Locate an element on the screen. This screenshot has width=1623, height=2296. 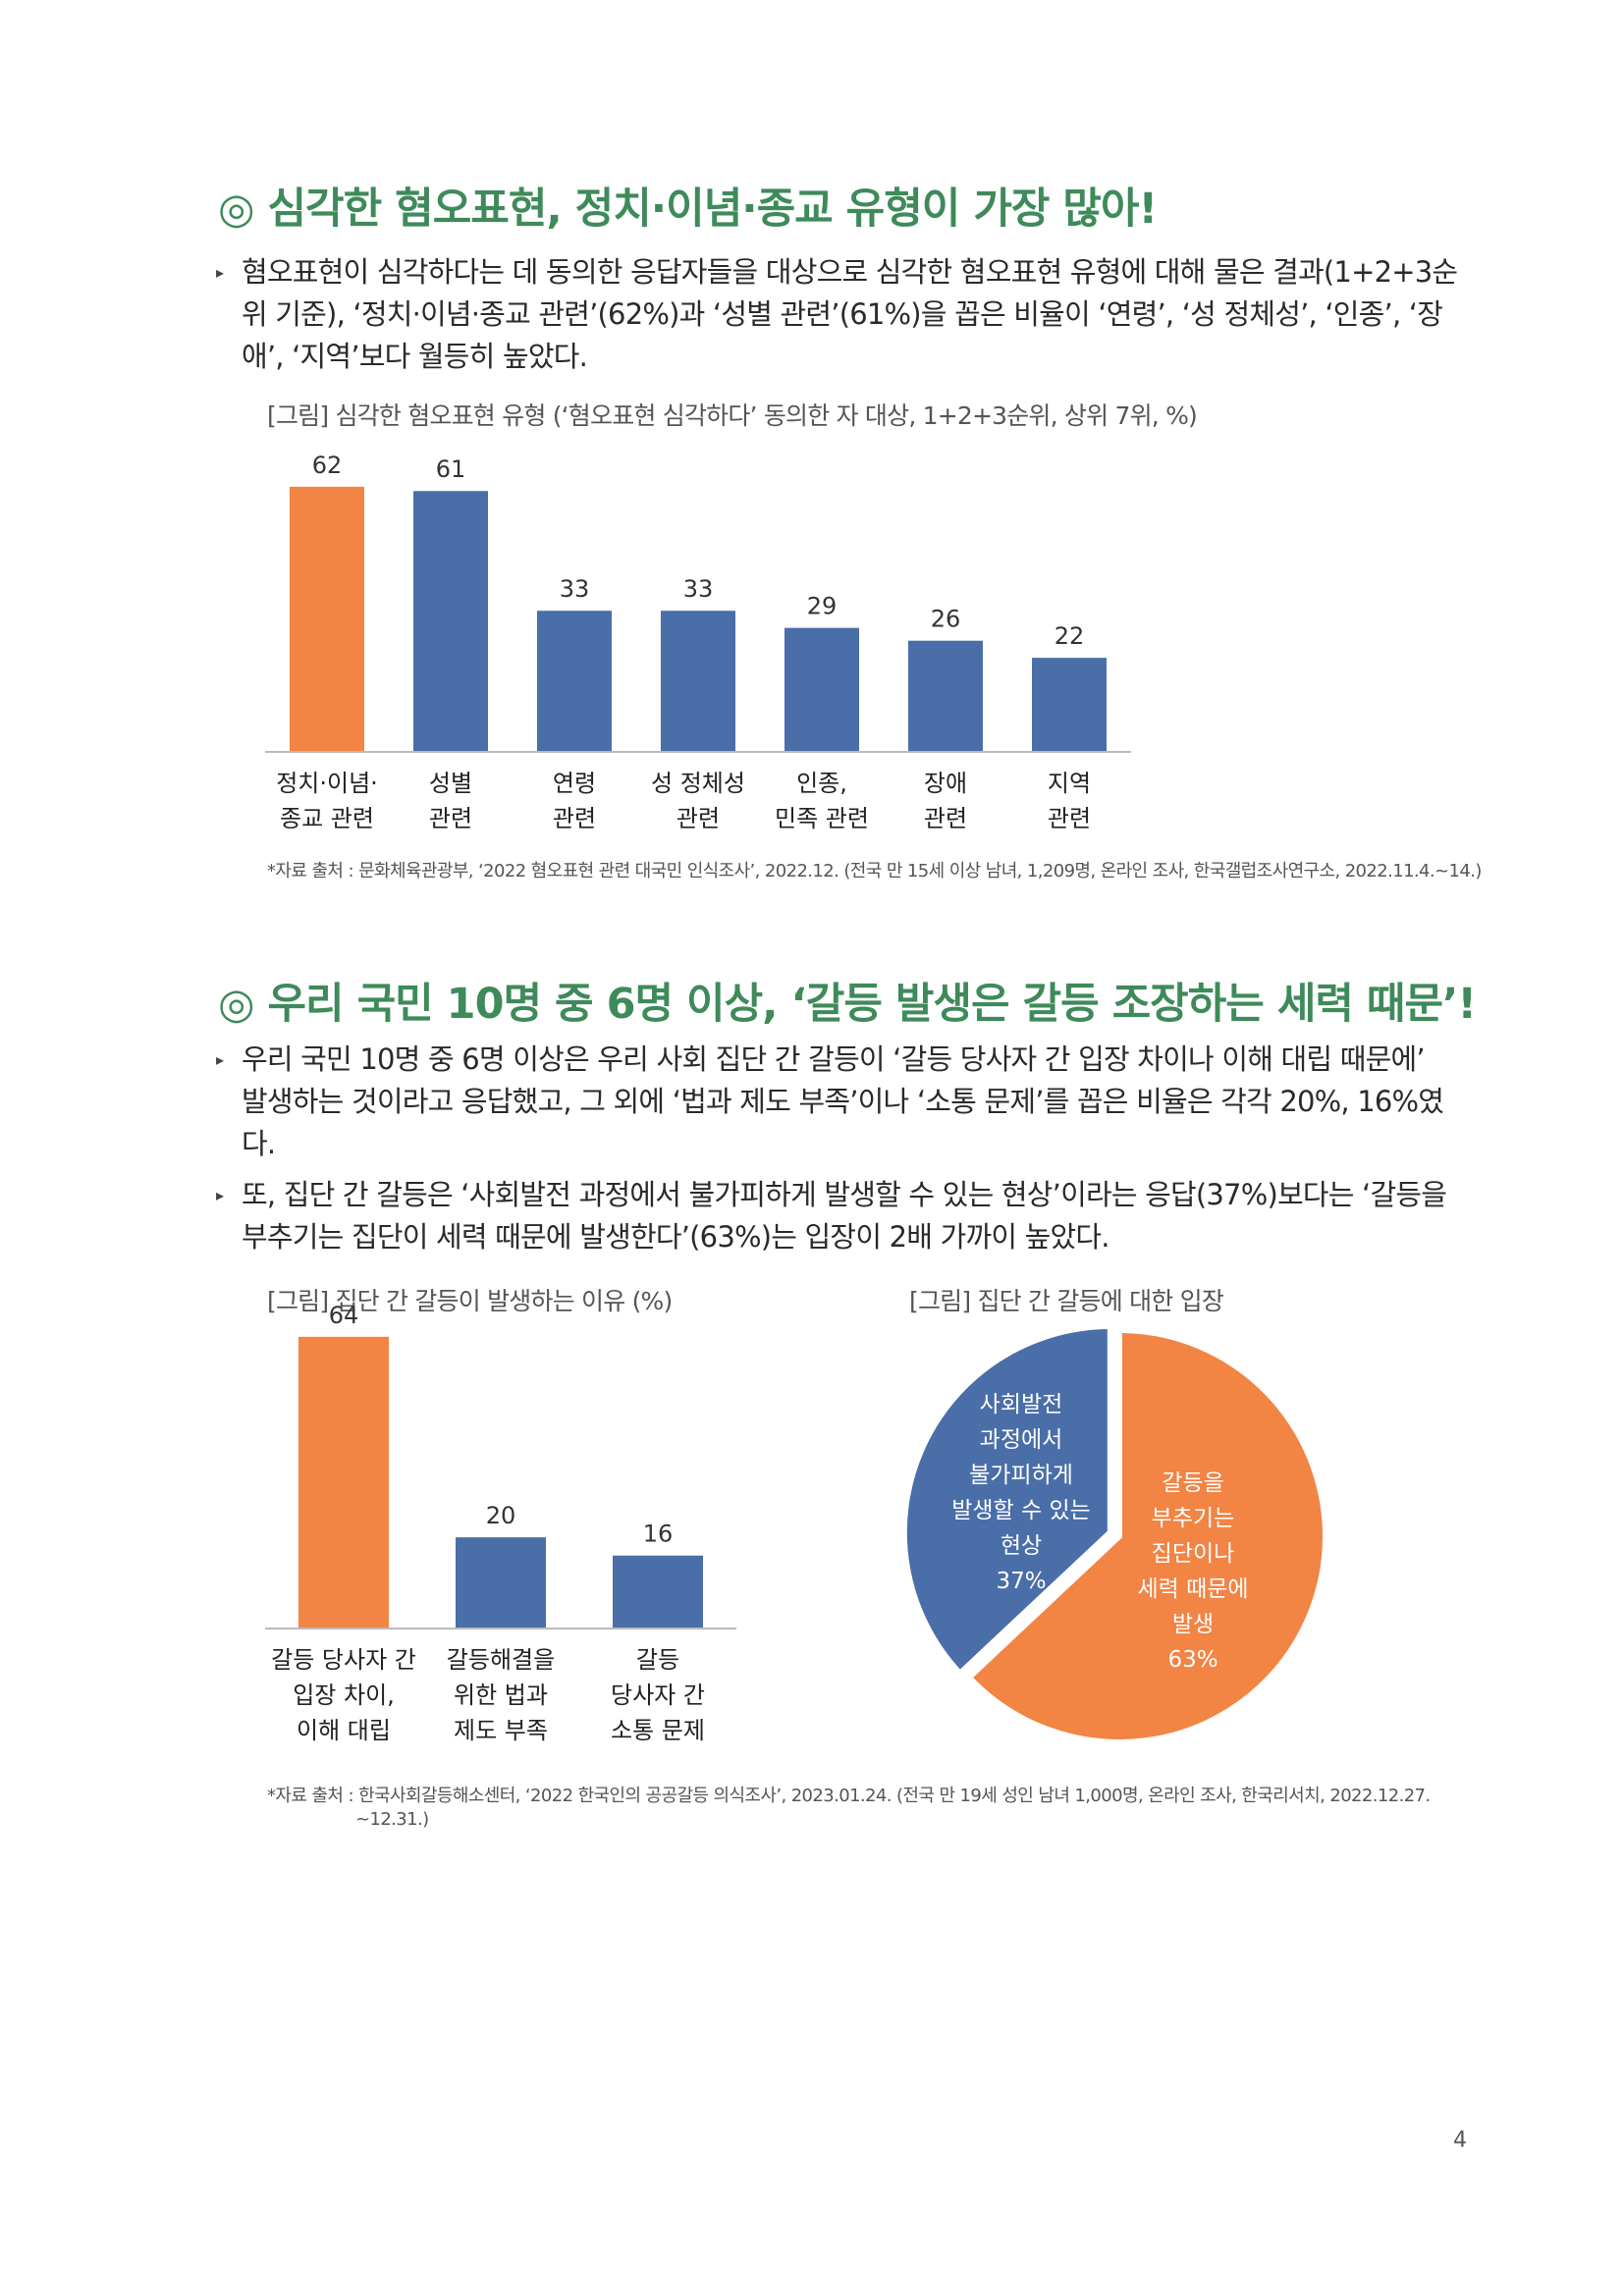
chart2-category-label: 당사자 간 is located at coordinates (658, 1695).